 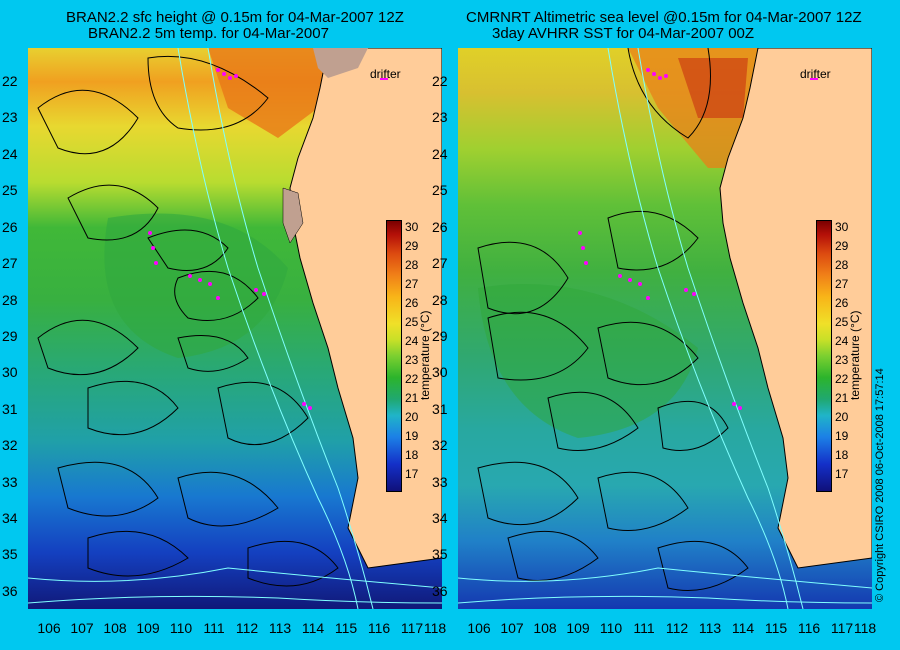 What do you see at coordinates (268, 93) in the screenshot?
I see `left-warm-patch` at bounding box center [268, 93].